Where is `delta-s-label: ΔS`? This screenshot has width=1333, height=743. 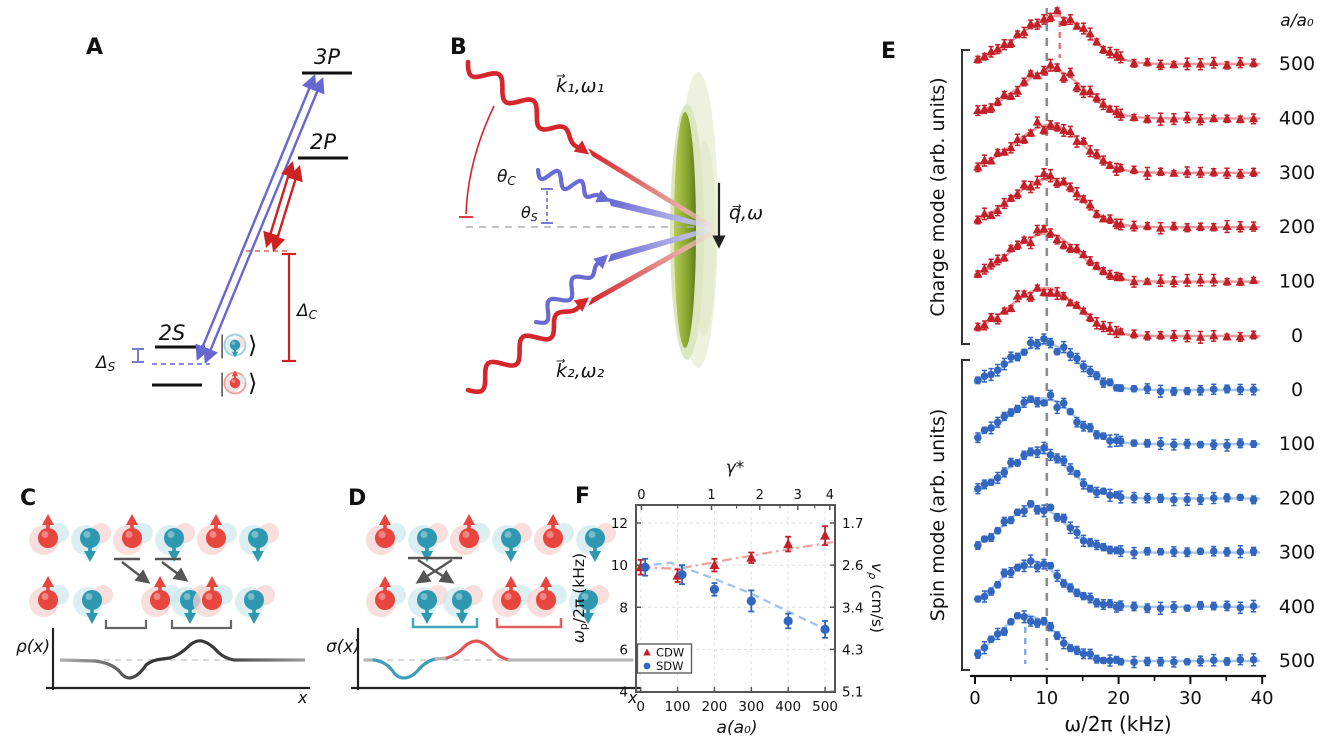 delta-s-label: ΔS is located at coordinates (105, 363).